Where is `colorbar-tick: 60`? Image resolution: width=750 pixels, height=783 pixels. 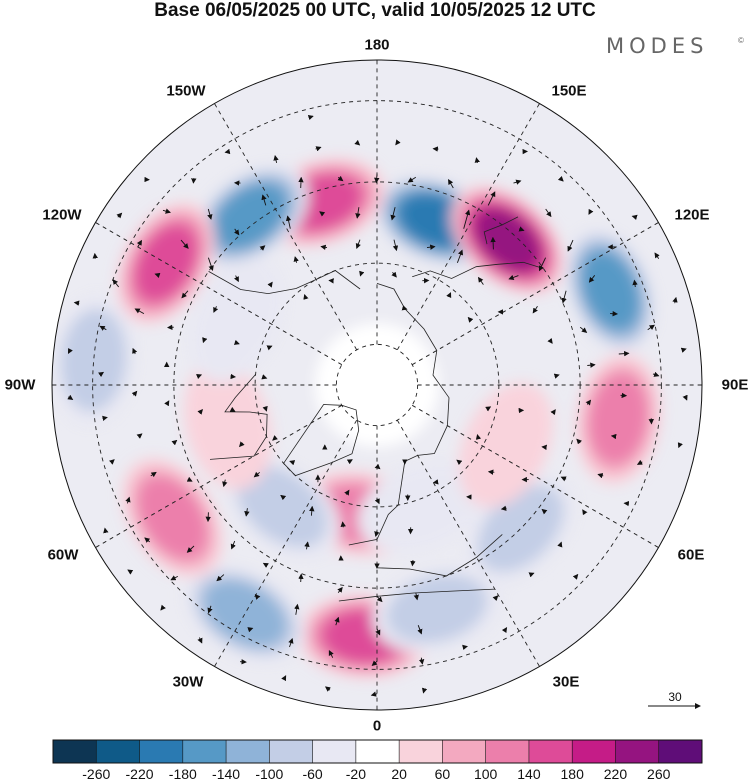 colorbar-tick: 60 is located at coordinates (442, 774).